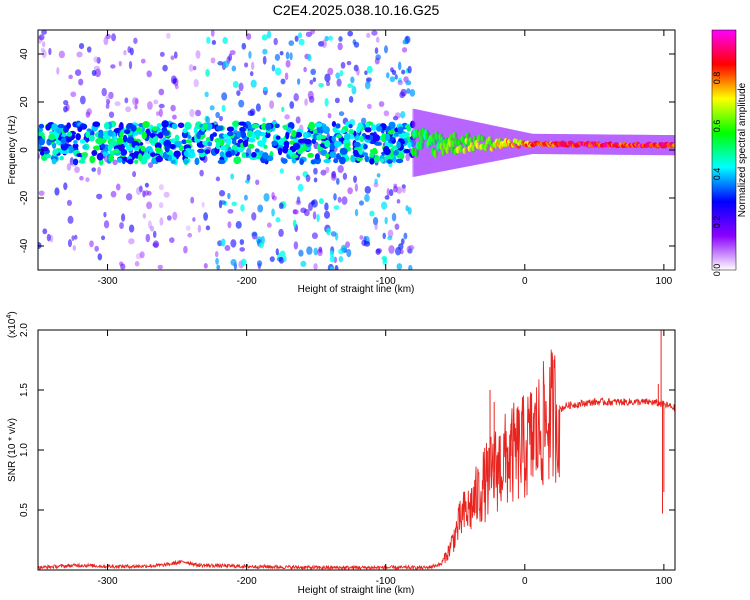 The image size is (750, 600). I want to click on colorbar-tick-label: 0.0, so click(717, 270).